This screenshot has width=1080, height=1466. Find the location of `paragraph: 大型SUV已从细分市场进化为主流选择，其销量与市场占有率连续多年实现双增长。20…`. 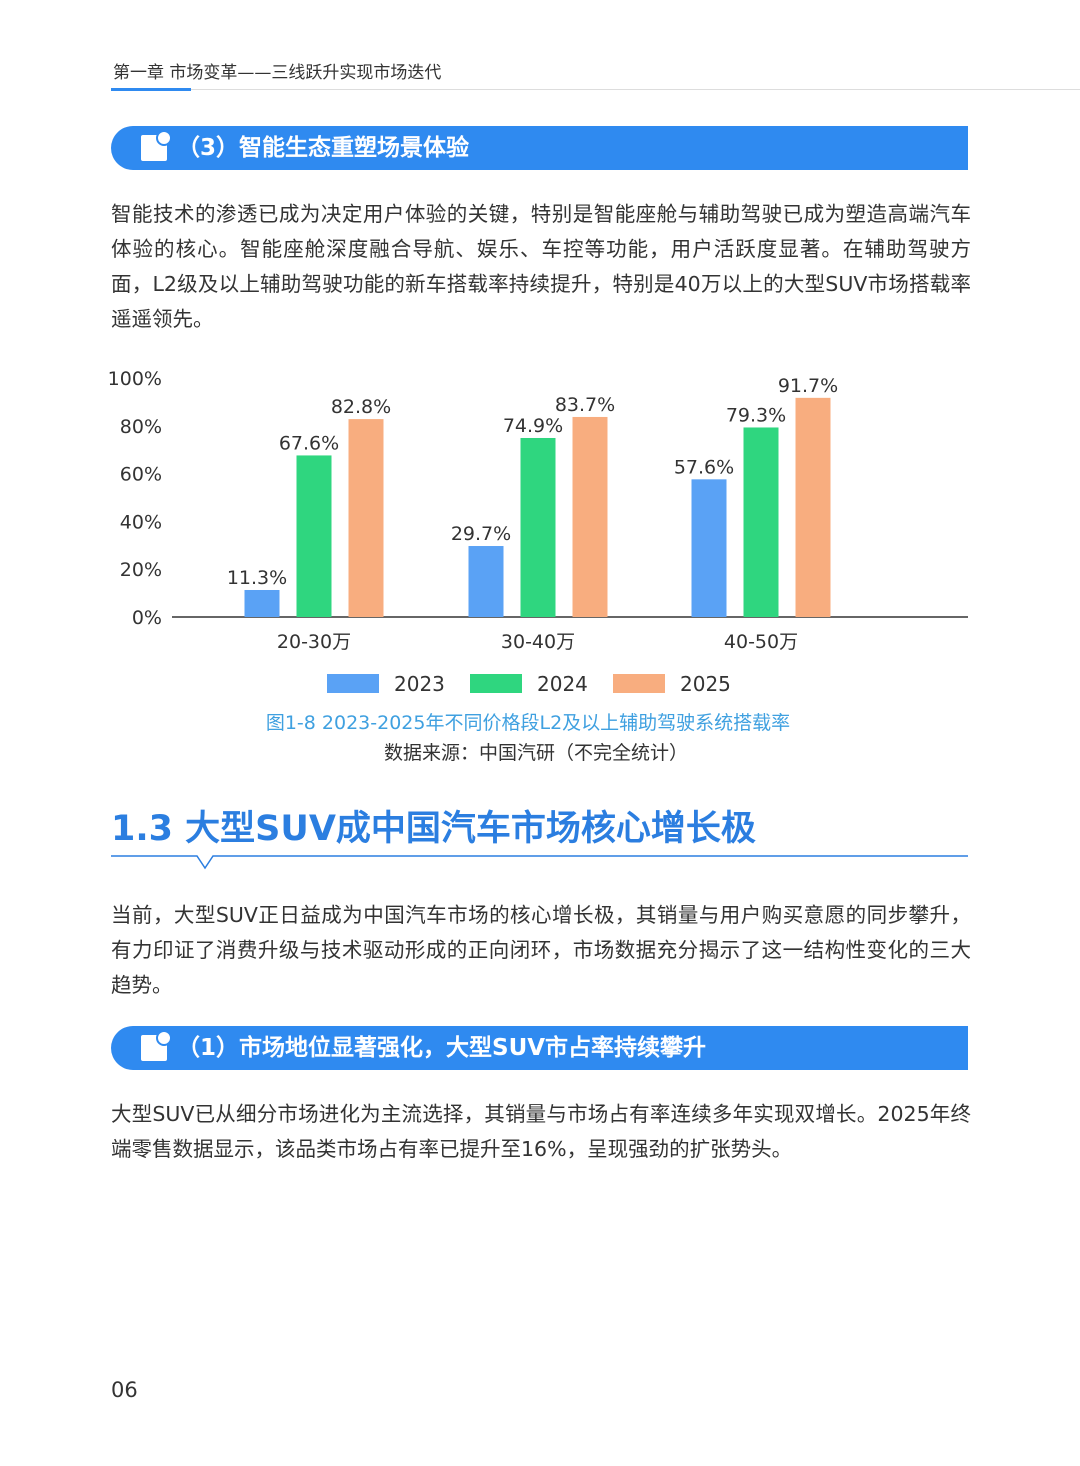

paragraph: 大型SUV已从细分市场进化为主流选择，其销量与市场占有率连续多年实现双增长。20… is located at coordinates (541, 1131).